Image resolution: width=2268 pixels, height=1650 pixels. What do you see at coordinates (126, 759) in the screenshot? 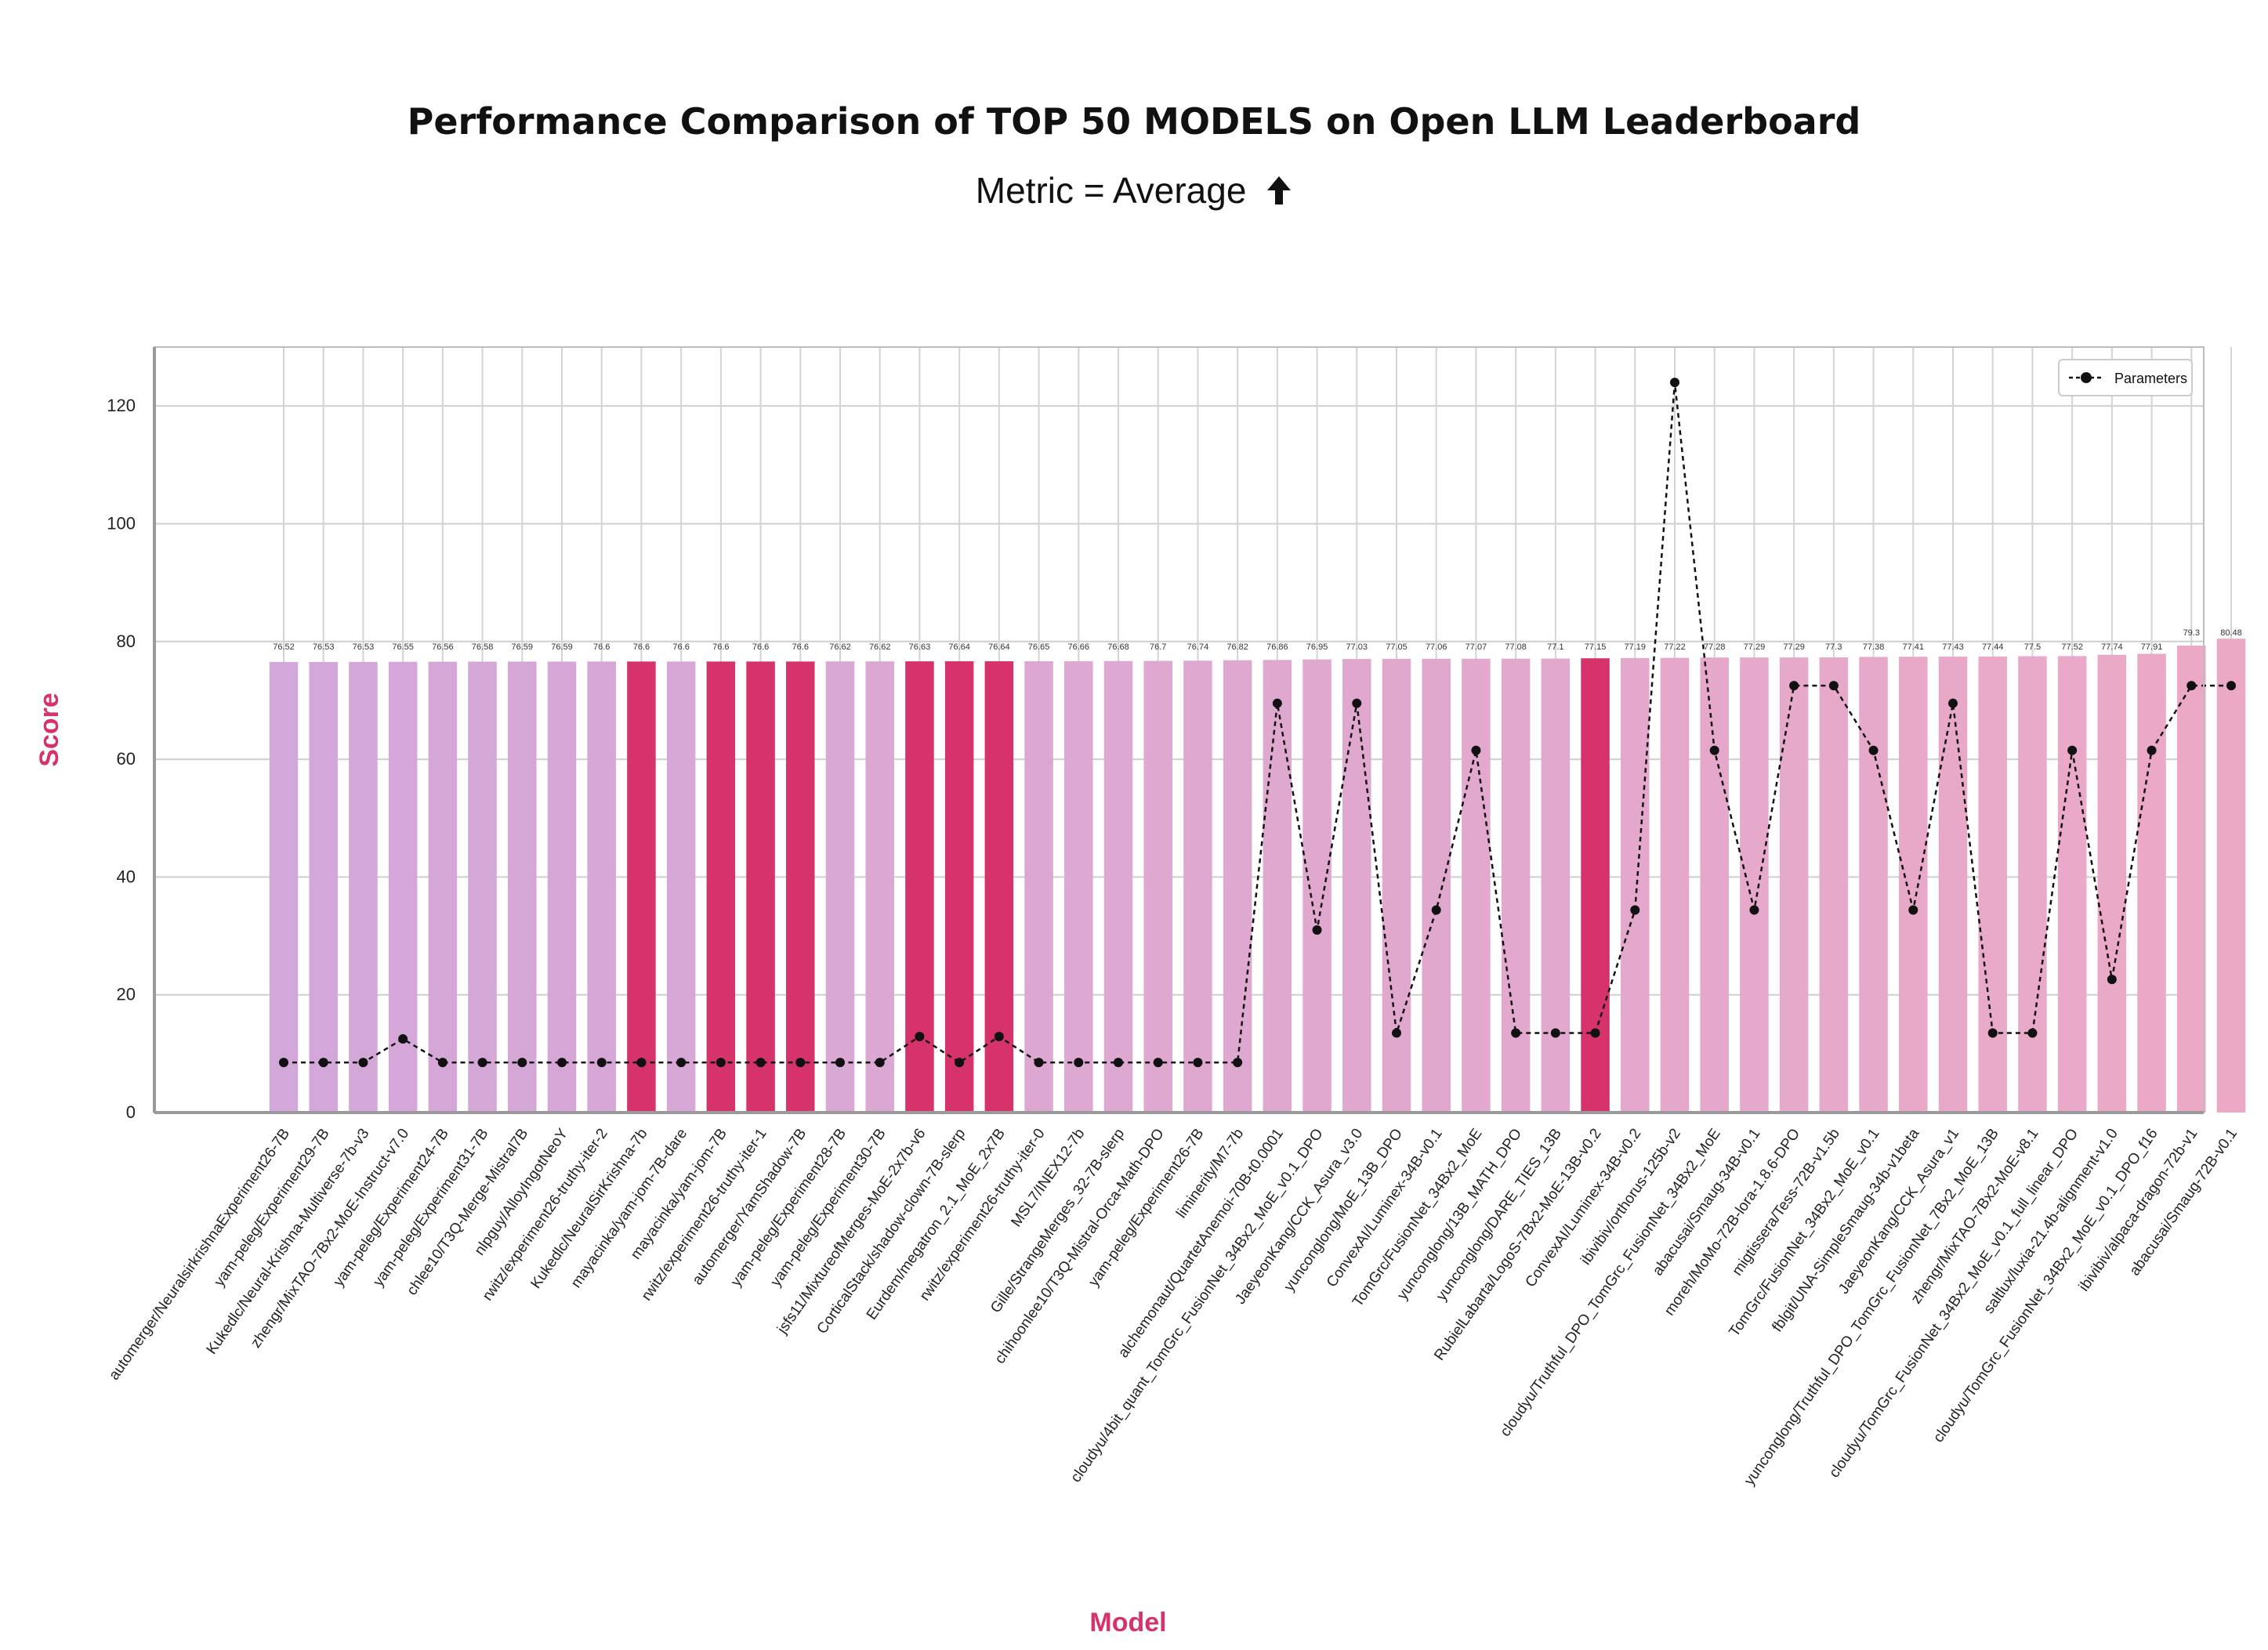
I see `y-tick-label: 60` at bounding box center [126, 759].